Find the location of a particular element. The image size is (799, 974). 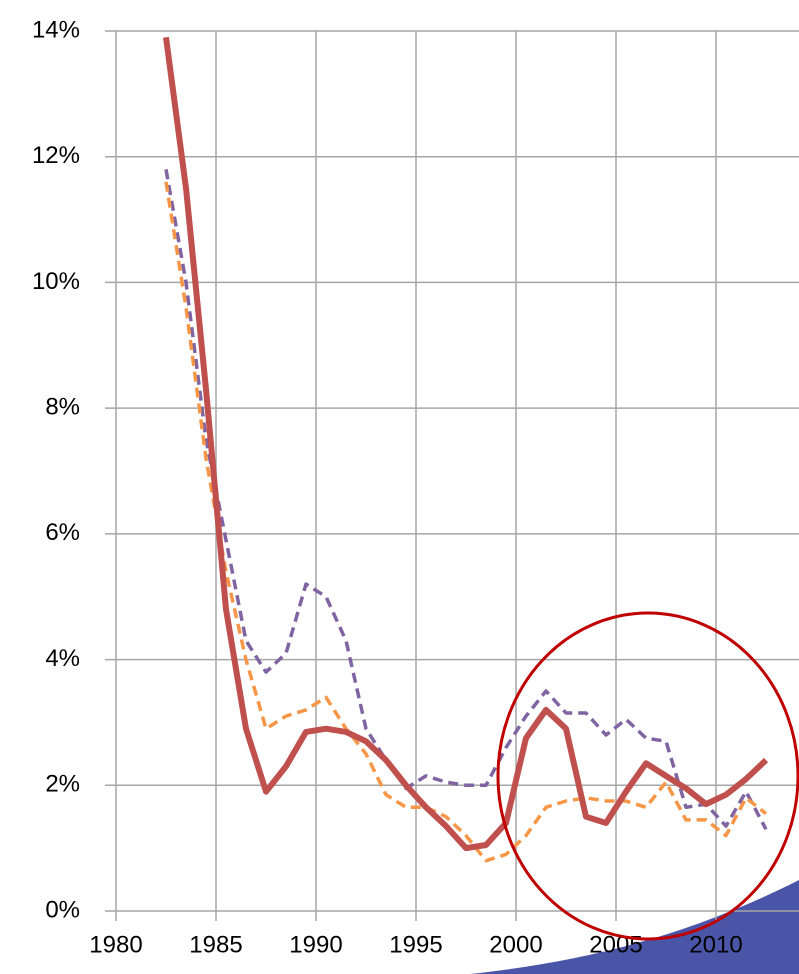

y-tick-label: 10% is located at coordinates (56, 281).